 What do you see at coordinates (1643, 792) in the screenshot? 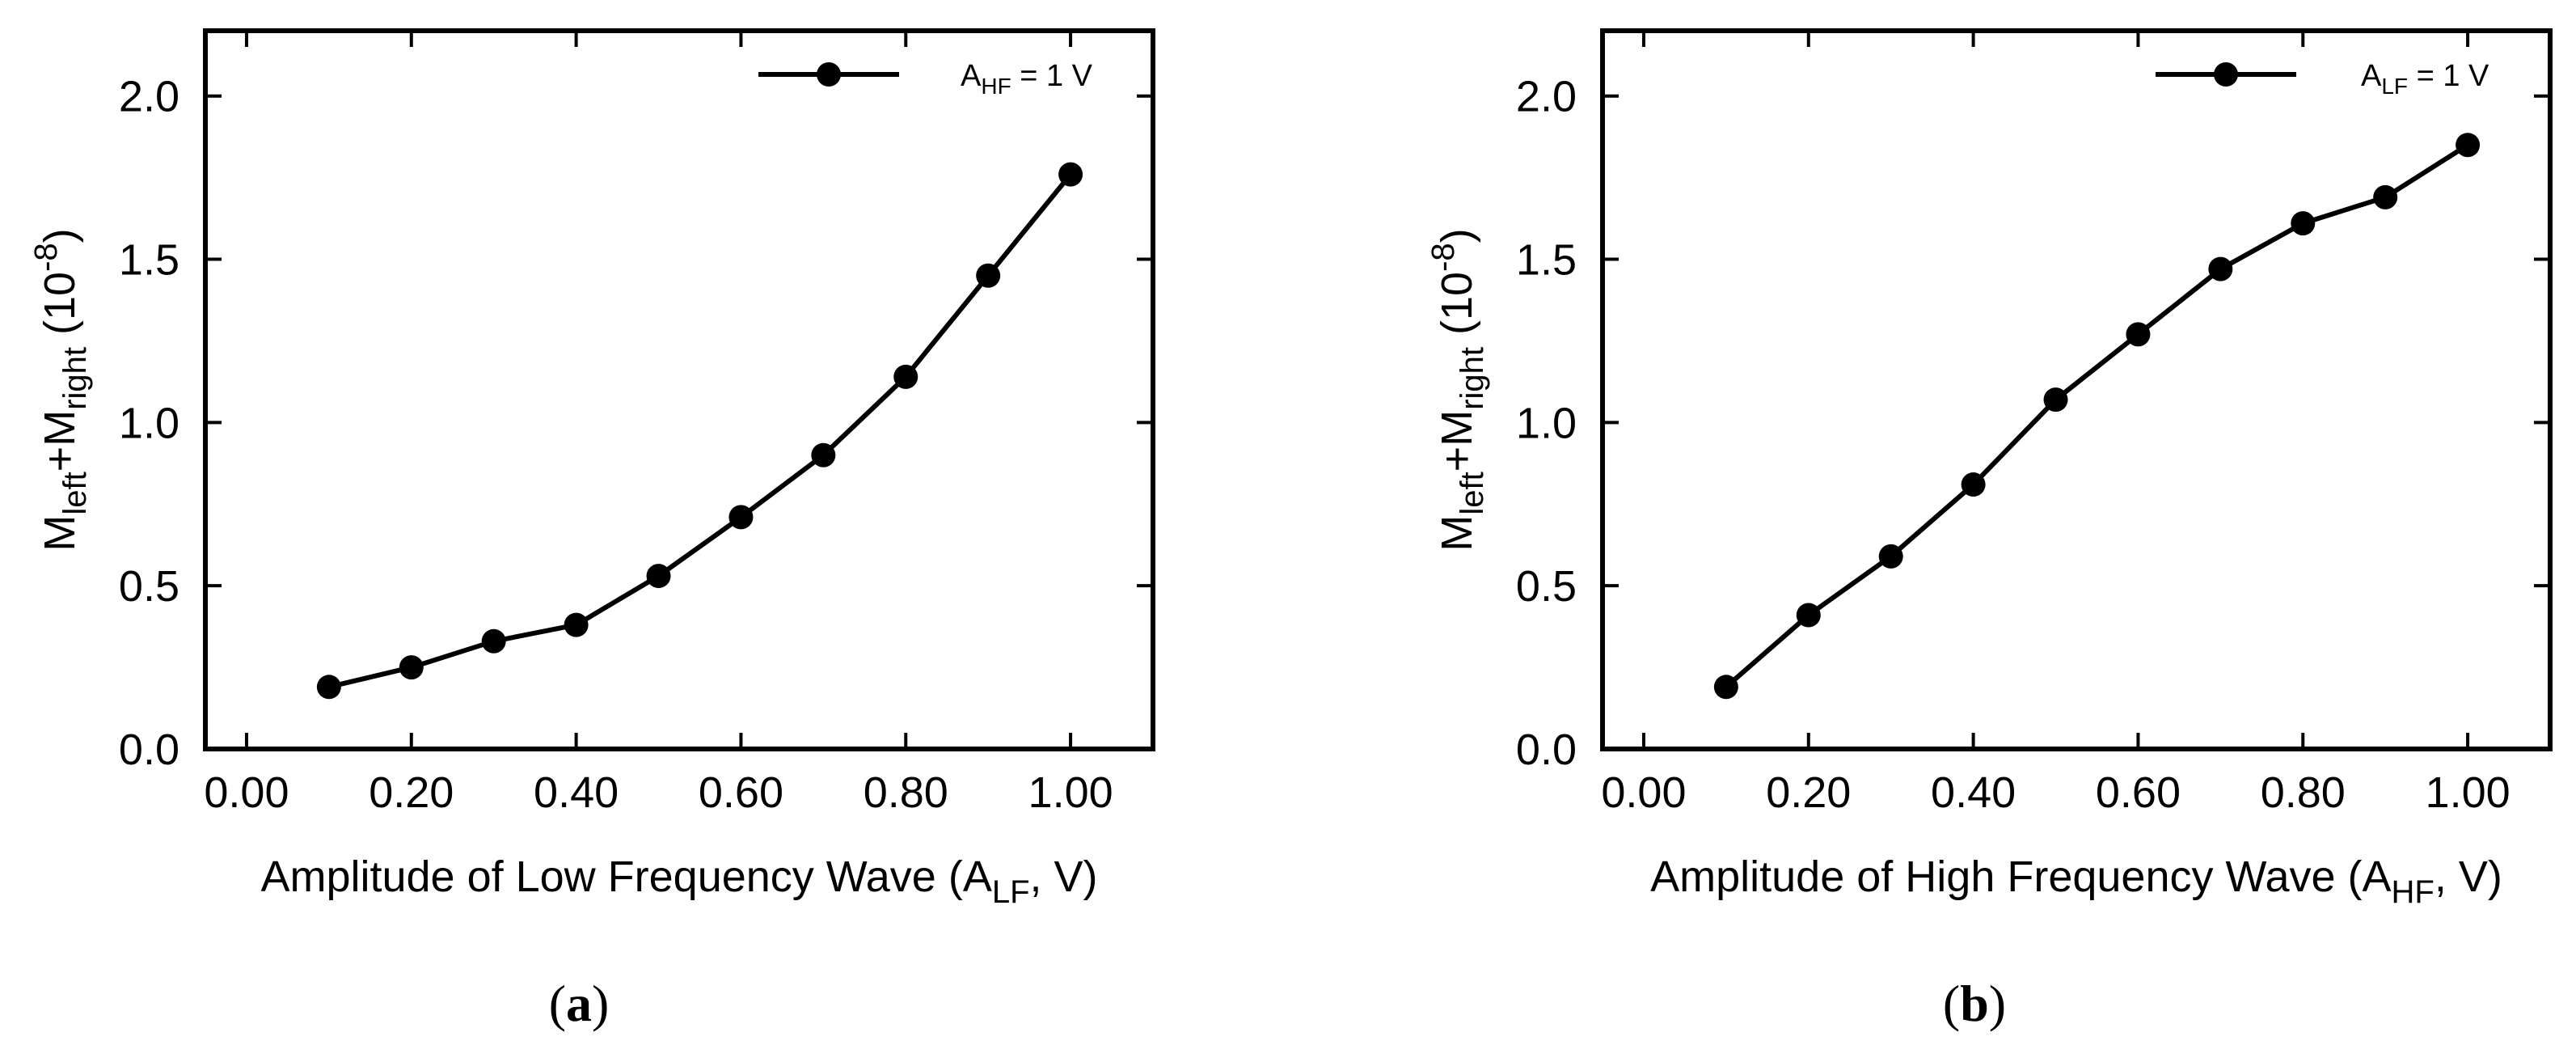
I see `x-tick-label-b: 0.00` at bounding box center [1643, 792].